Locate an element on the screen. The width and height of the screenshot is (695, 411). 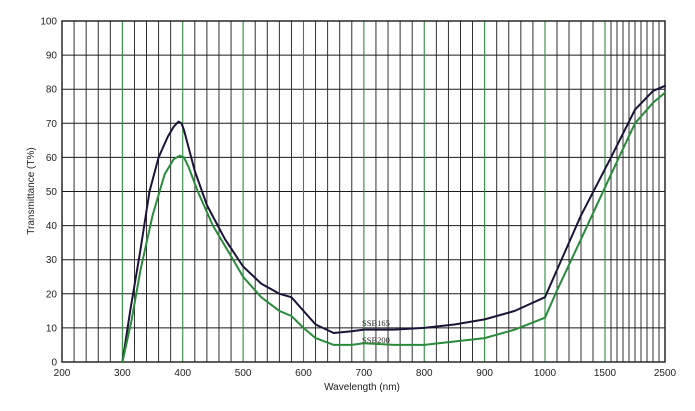
y-tick-label: 0 is located at coordinates (54, 363).